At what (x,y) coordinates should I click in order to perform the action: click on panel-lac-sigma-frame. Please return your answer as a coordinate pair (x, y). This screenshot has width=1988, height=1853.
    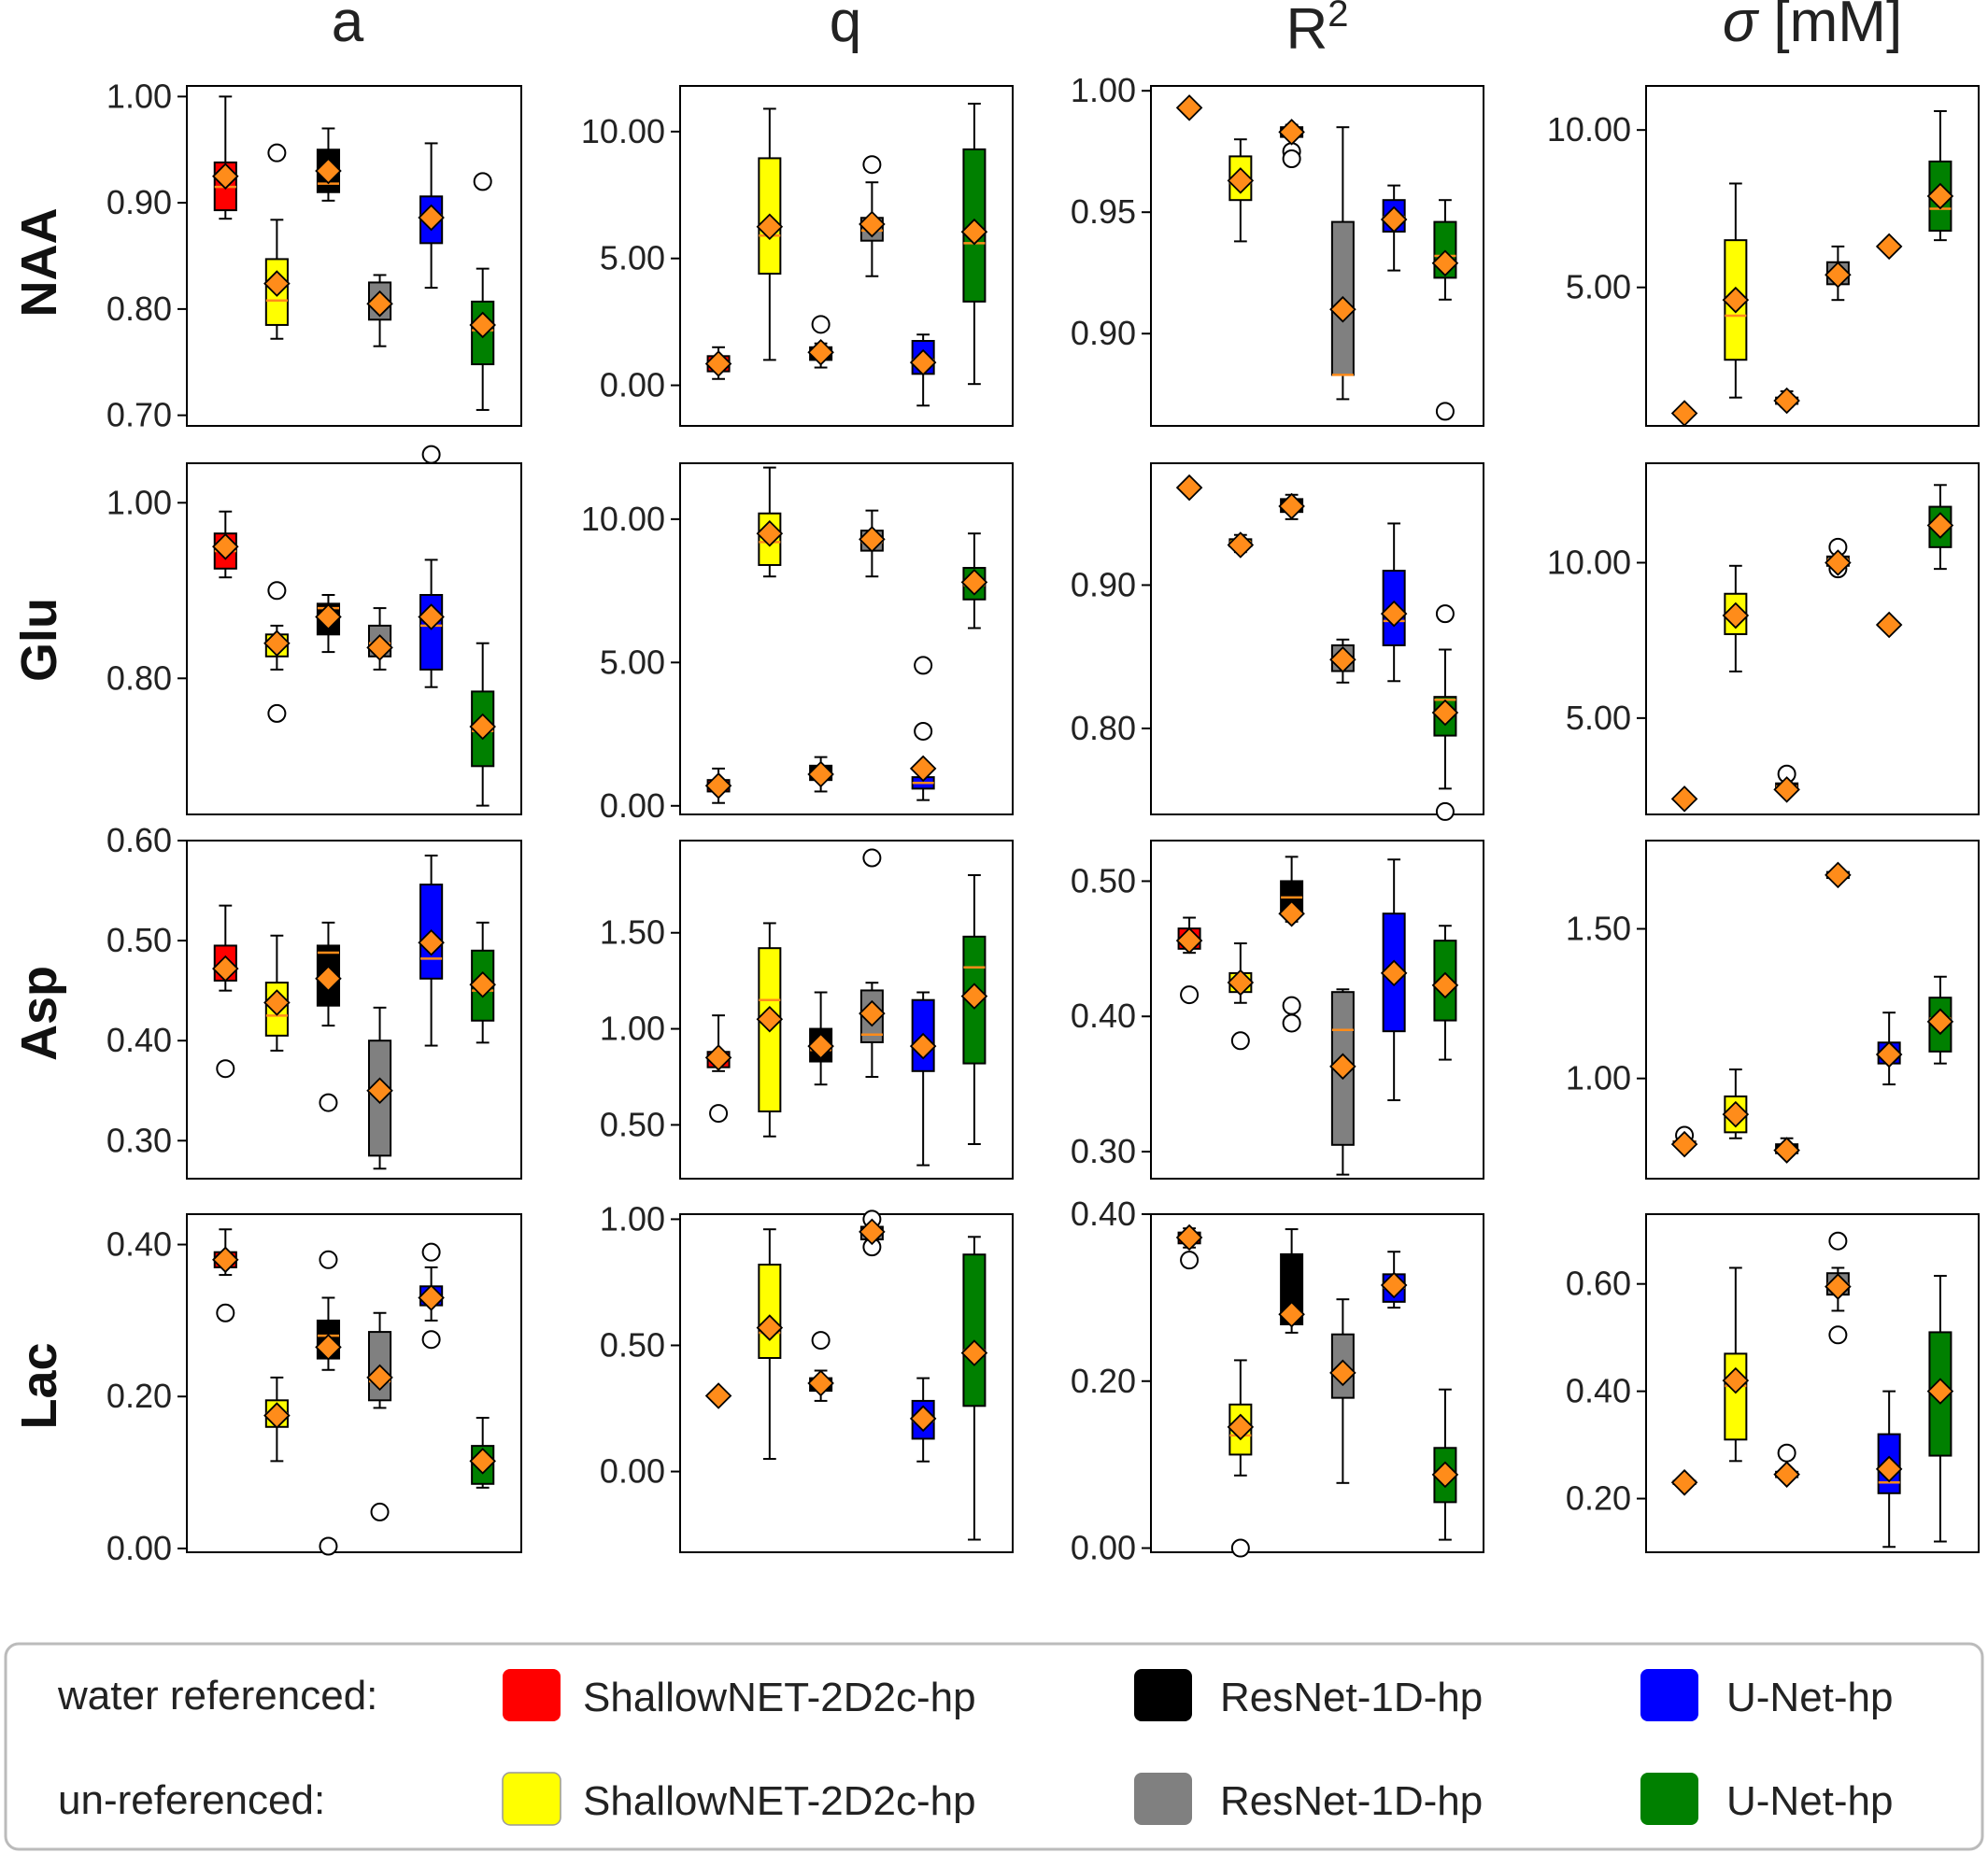
    Looking at the image, I should click on (1812, 1383).